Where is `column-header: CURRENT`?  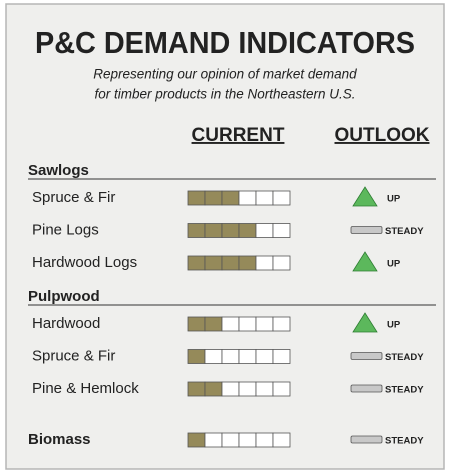
column-header: CURRENT is located at coordinates (238, 135).